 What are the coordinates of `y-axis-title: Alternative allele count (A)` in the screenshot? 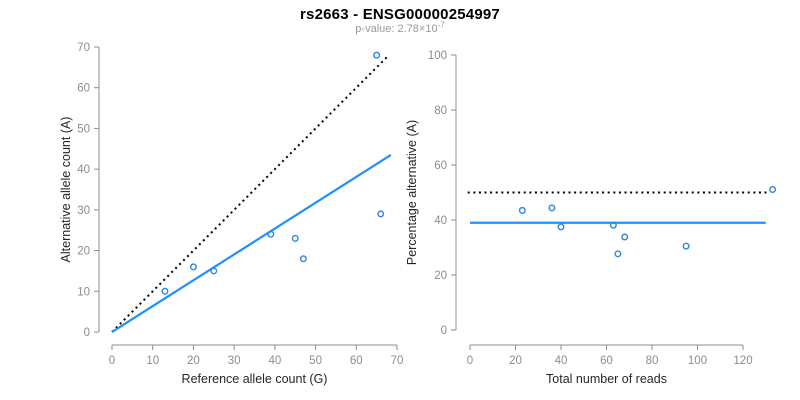 It's located at (66, 190).